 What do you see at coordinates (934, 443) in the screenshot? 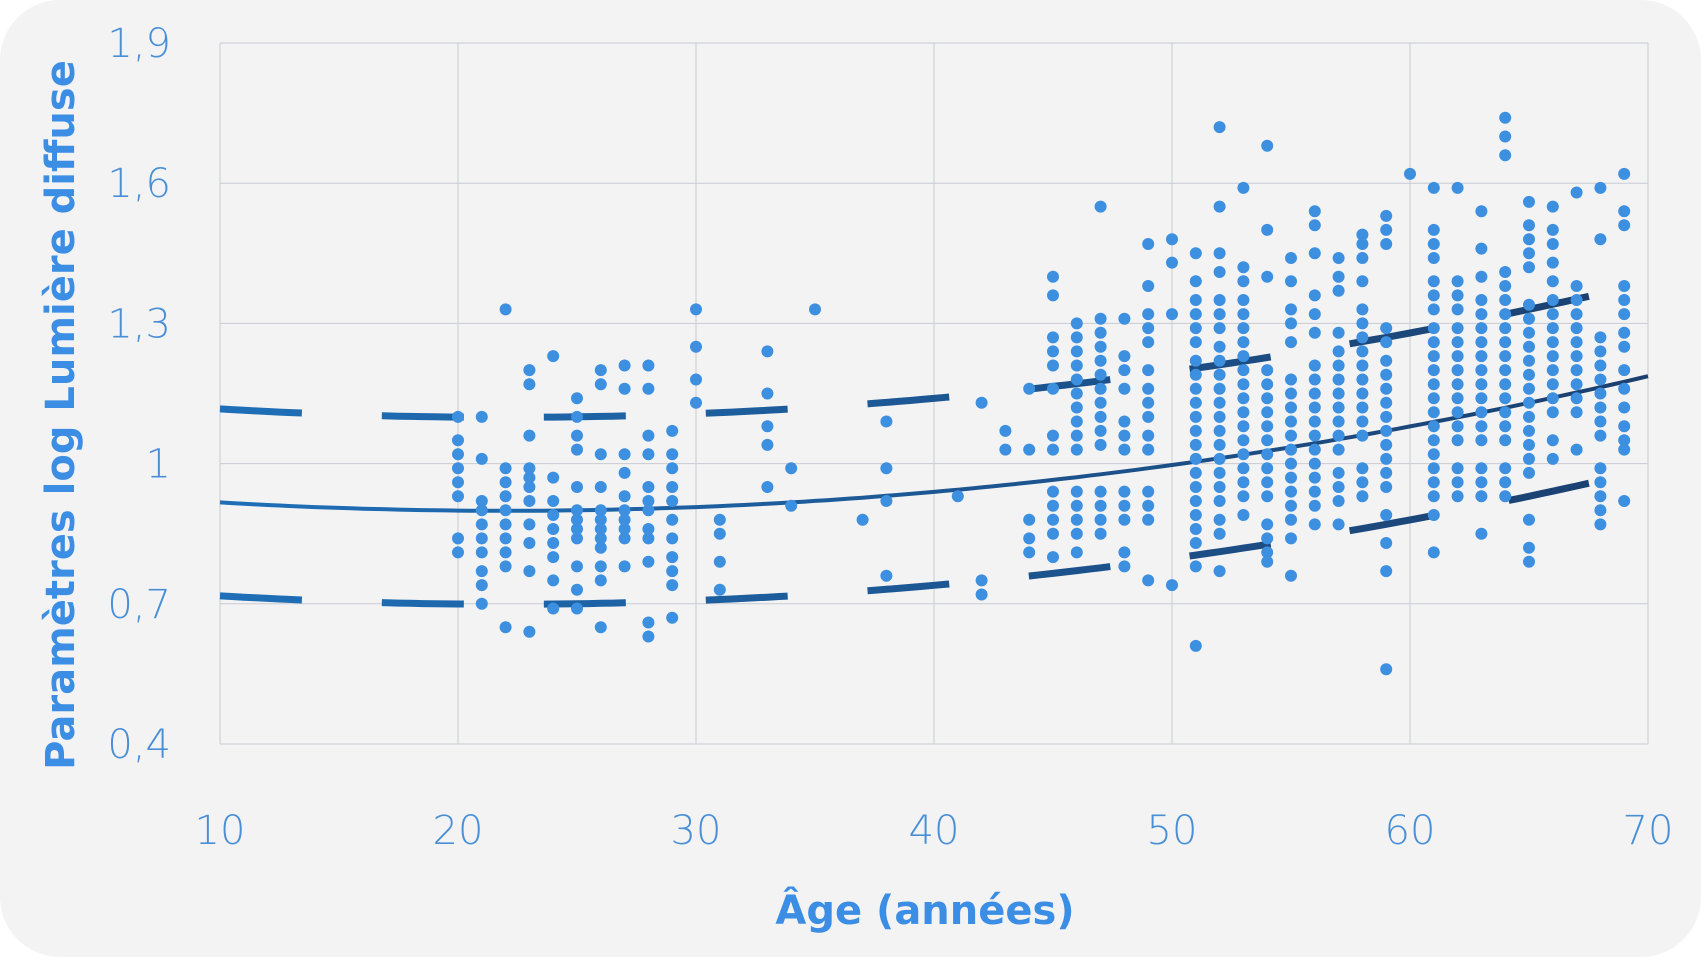
I see `mean-curve` at bounding box center [934, 443].